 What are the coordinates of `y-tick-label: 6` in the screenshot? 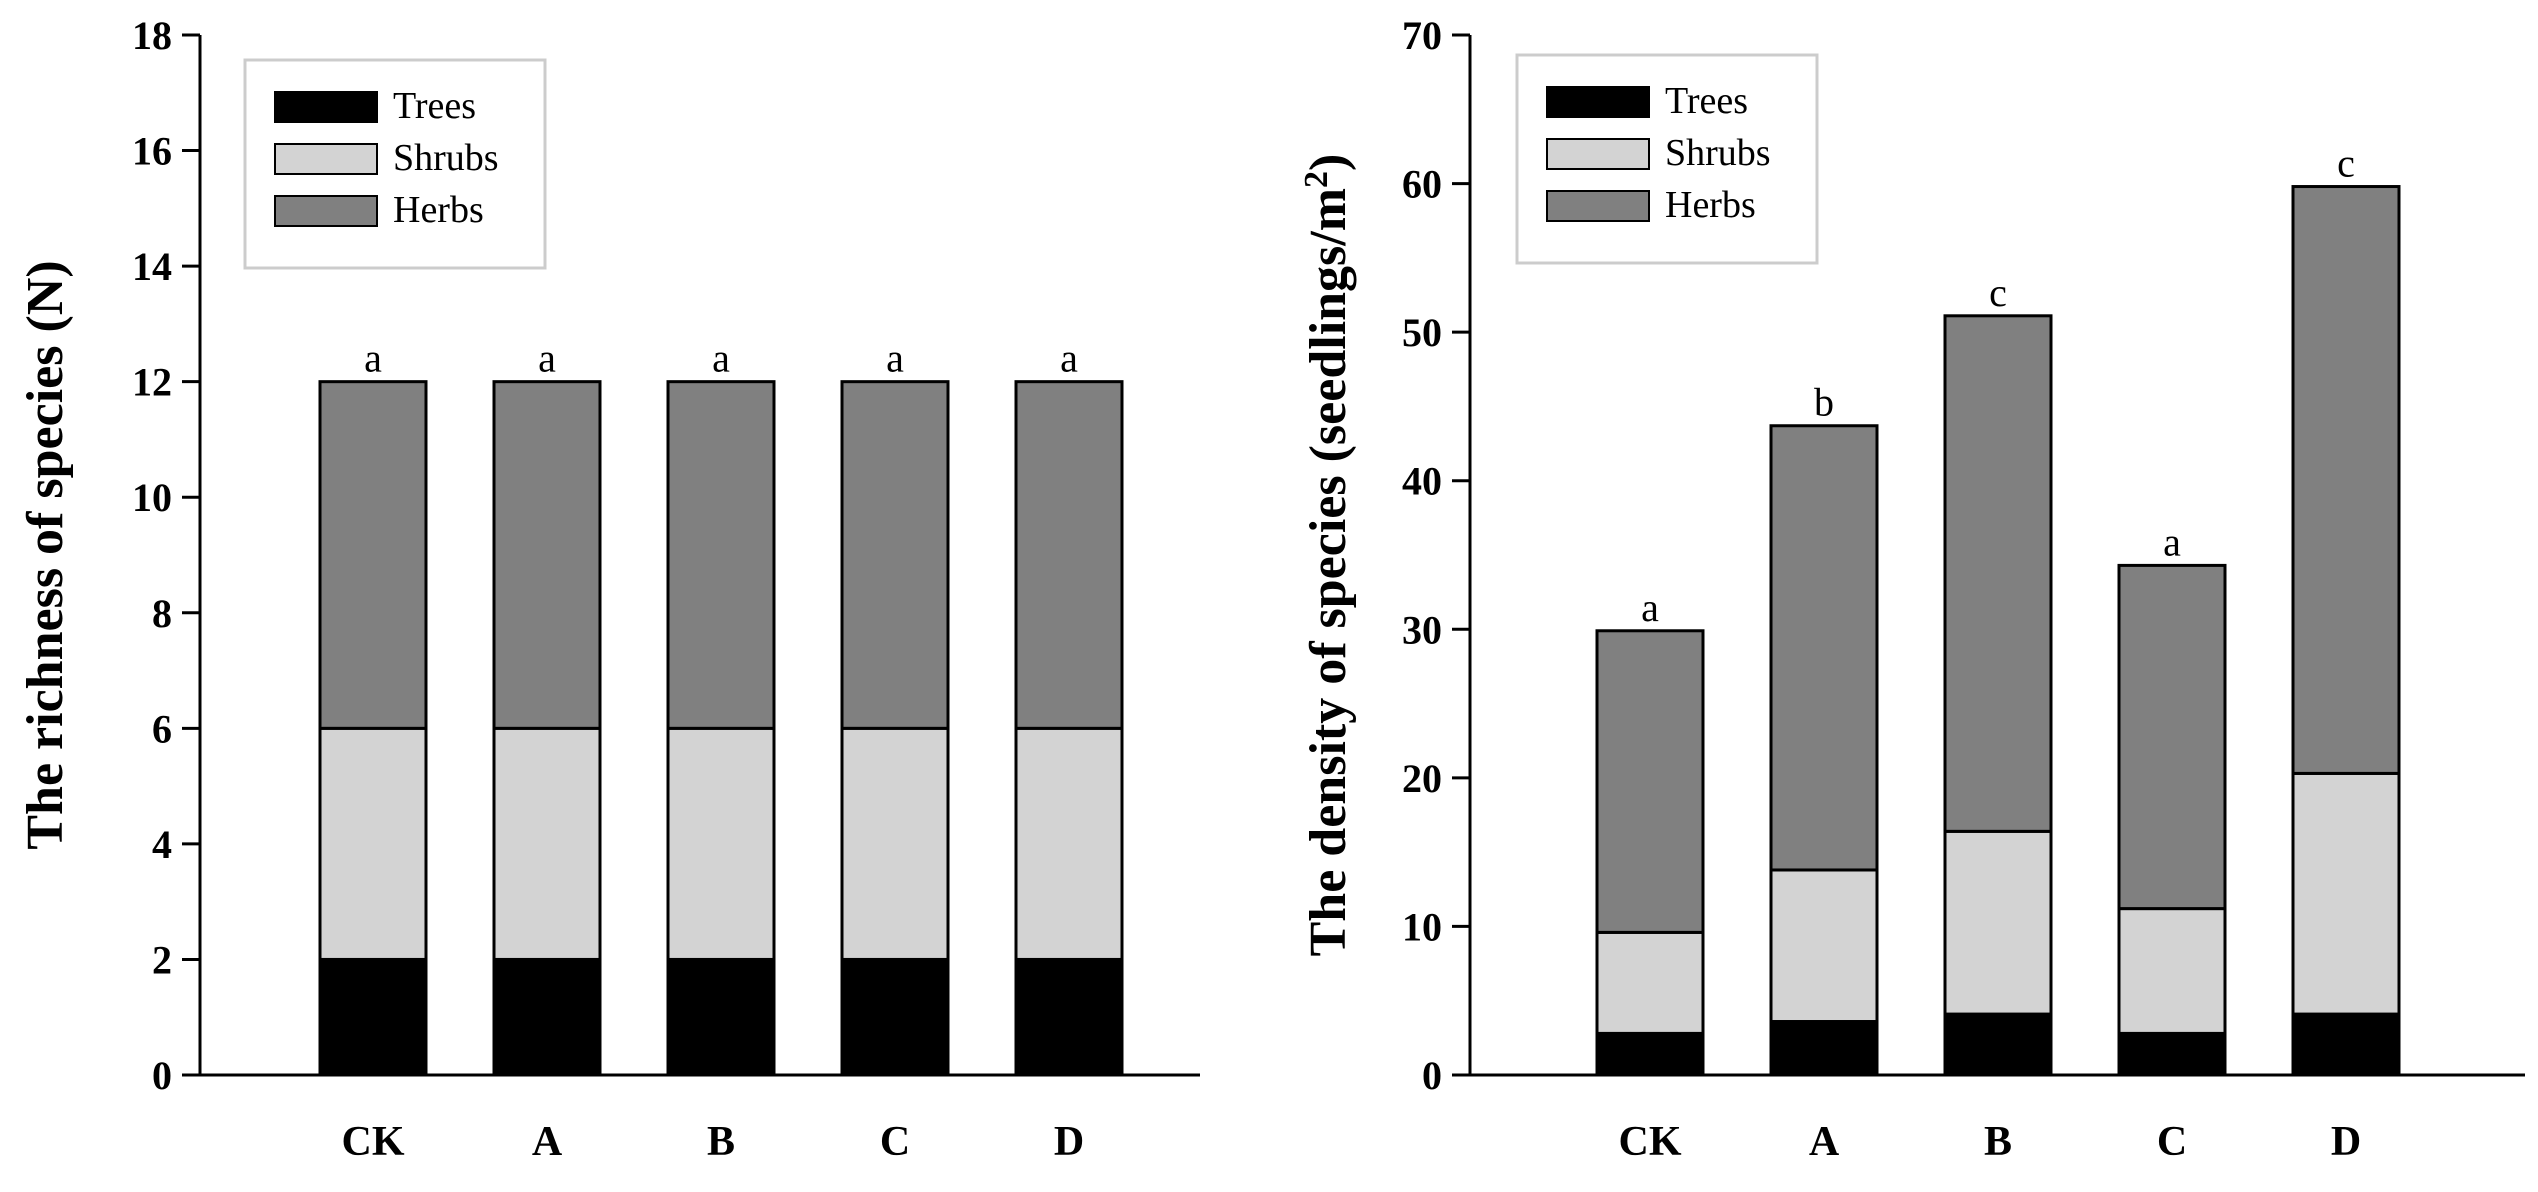 It's located at (162, 728).